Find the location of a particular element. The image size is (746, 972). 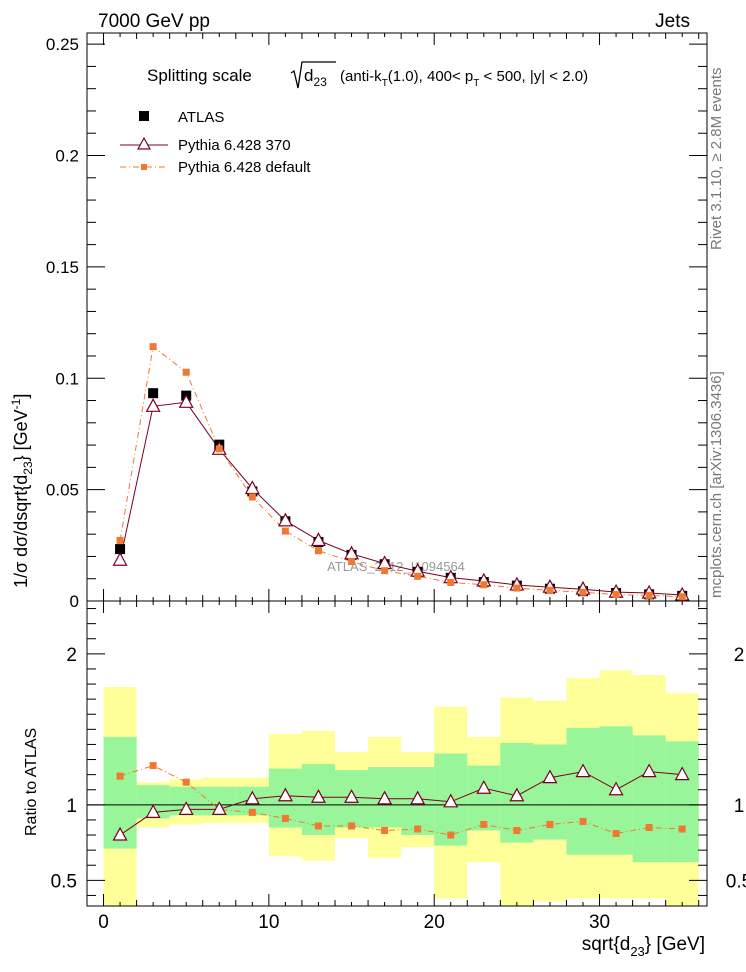

main-y-tick-label: 0.15 is located at coordinates (62, 267).